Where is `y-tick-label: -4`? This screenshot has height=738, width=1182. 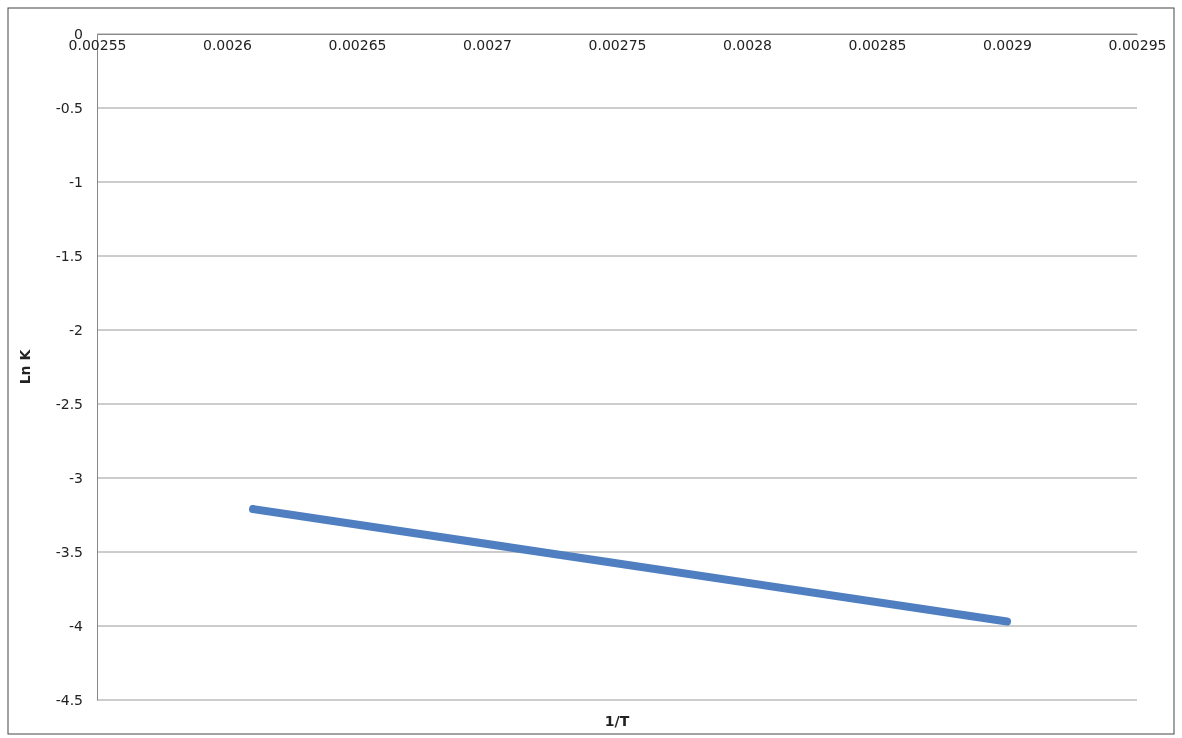 y-tick-label: -4 is located at coordinates (76, 625).